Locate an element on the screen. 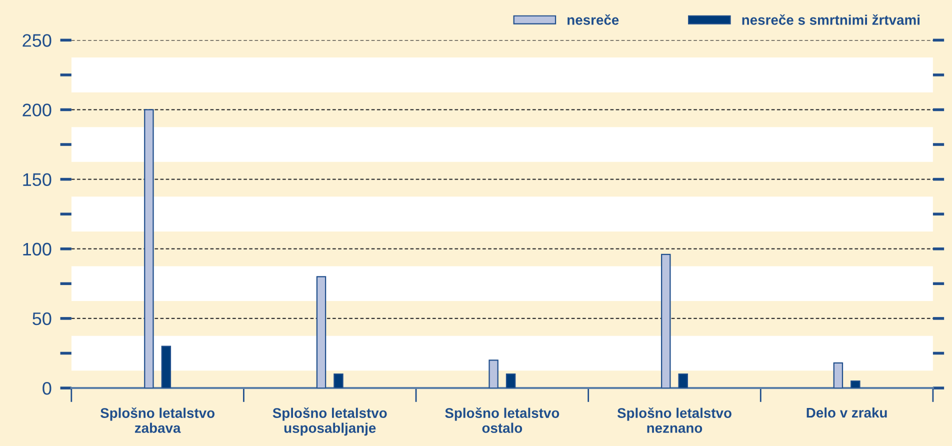 The image size is (952, 446). y-tick-label: 200 is located at coordinates (37, 110).